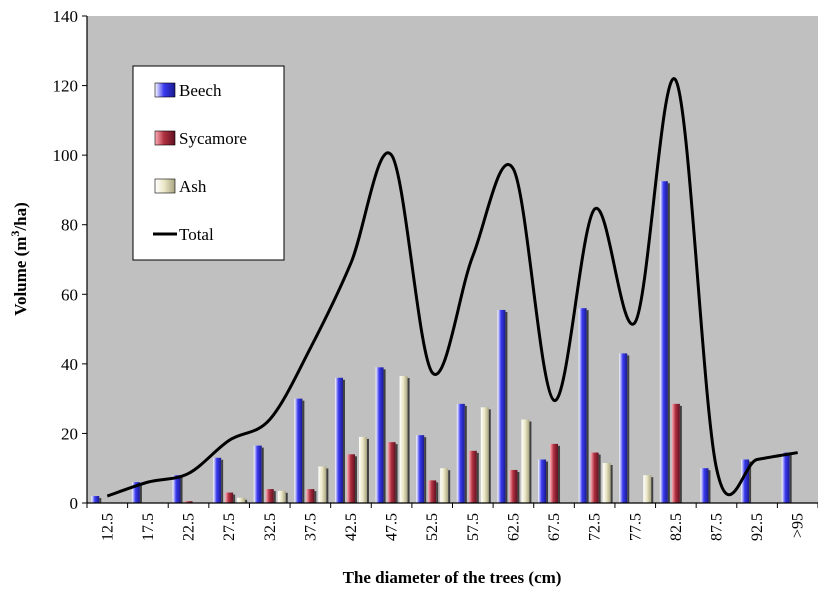 The width and height of the screenshot is (818, 593). Describe the element at coordinates (798, 525) in the screenshot. I see `x-tick-label: >95` at that location.